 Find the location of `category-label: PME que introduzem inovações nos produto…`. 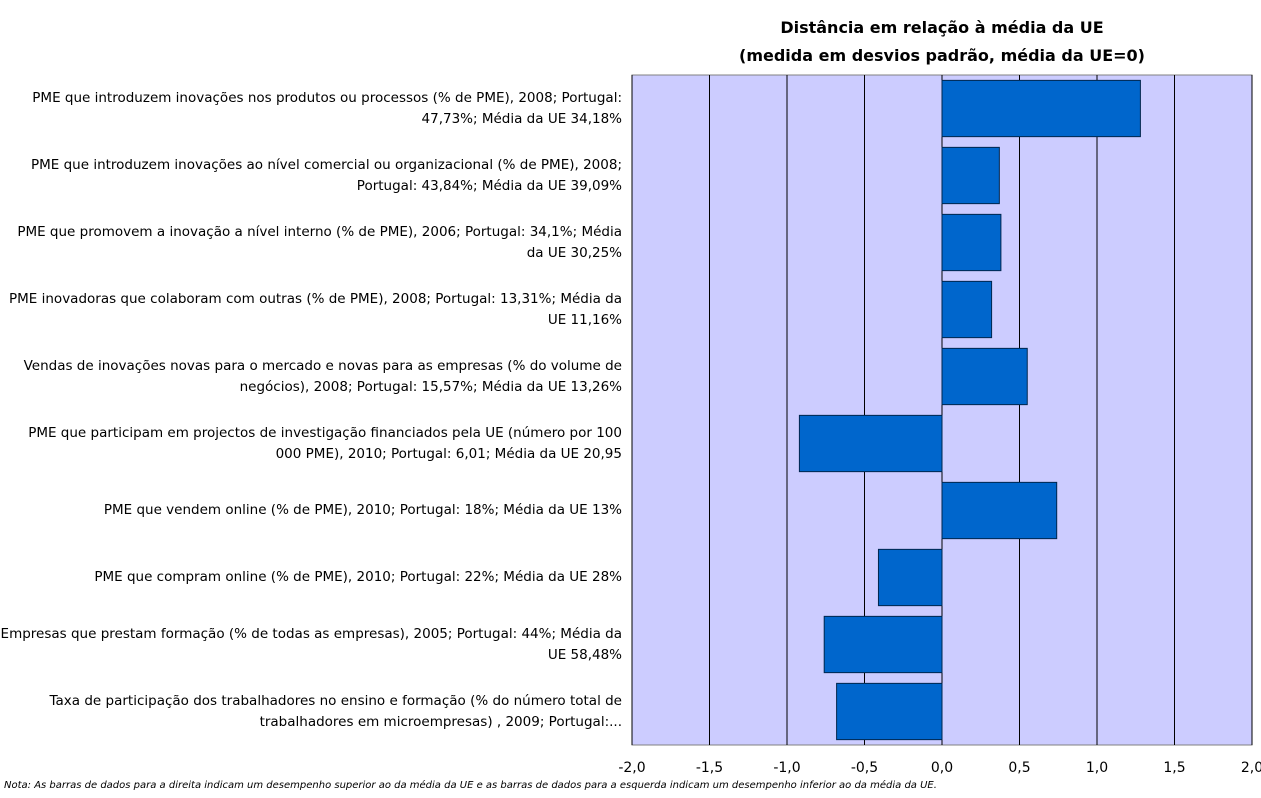

category-label: PME que introduzem inovações nos produto… is located at coordinates (327, 108).